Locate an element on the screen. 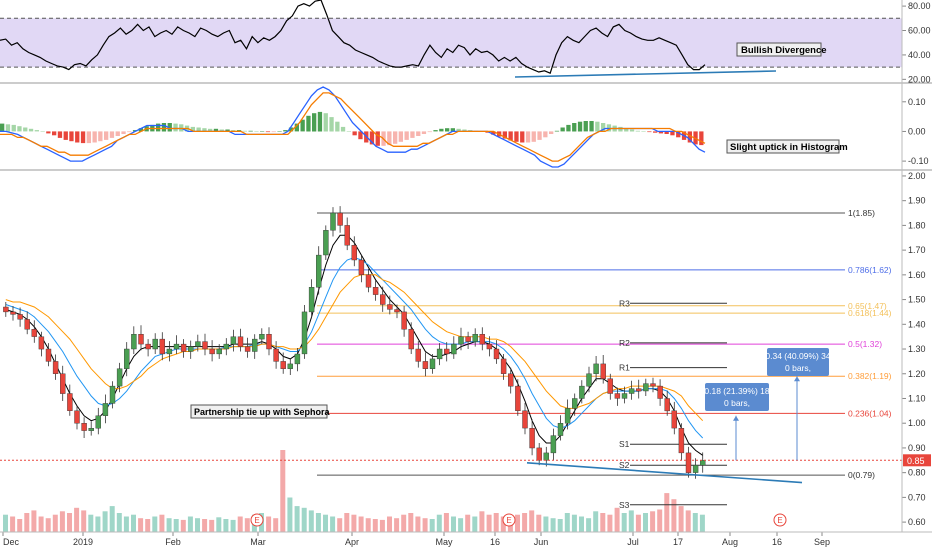  current-price-label: 0.85 is located at coordinates (916, 461).